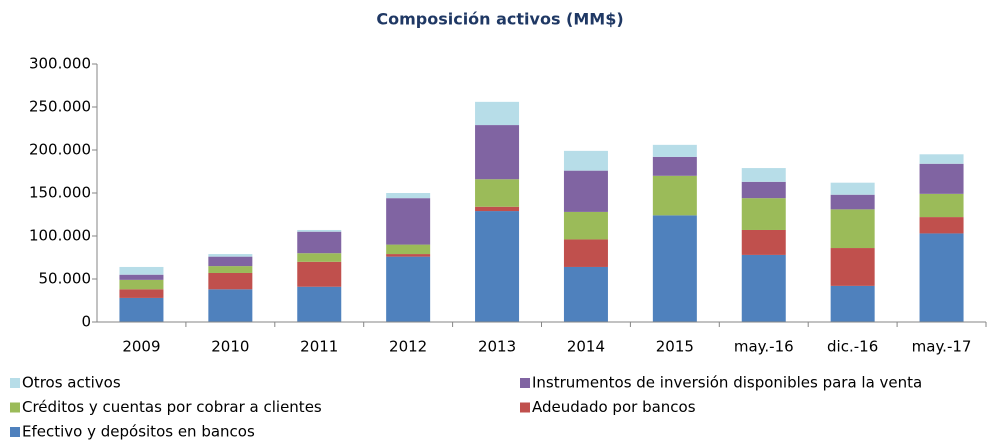  I want to click on legend-label: Adeudado por bancos, so click(614, 407).